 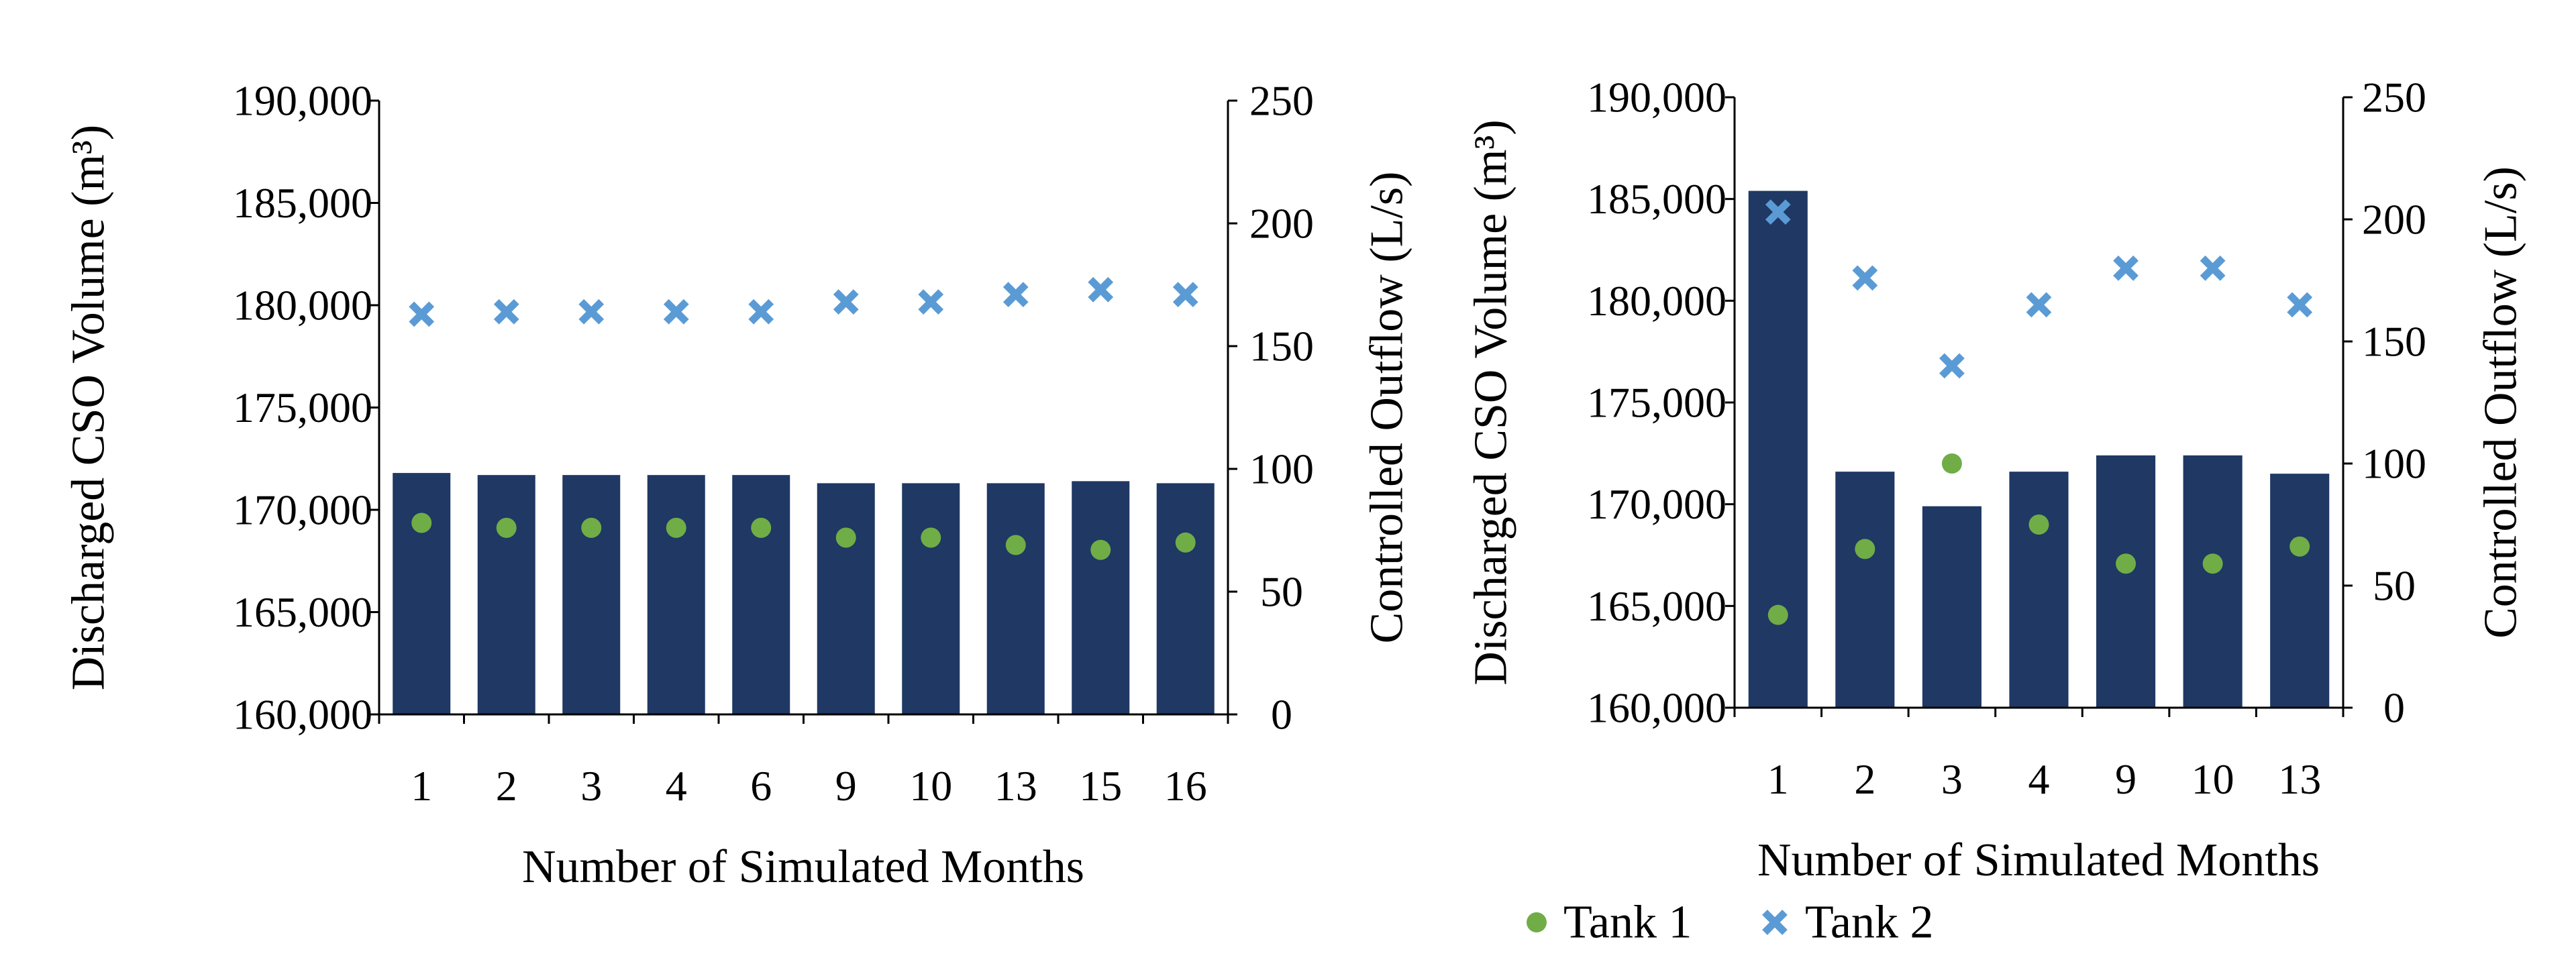 I want to click on y2-tick-label: 0, so click(x=2394, y=708).